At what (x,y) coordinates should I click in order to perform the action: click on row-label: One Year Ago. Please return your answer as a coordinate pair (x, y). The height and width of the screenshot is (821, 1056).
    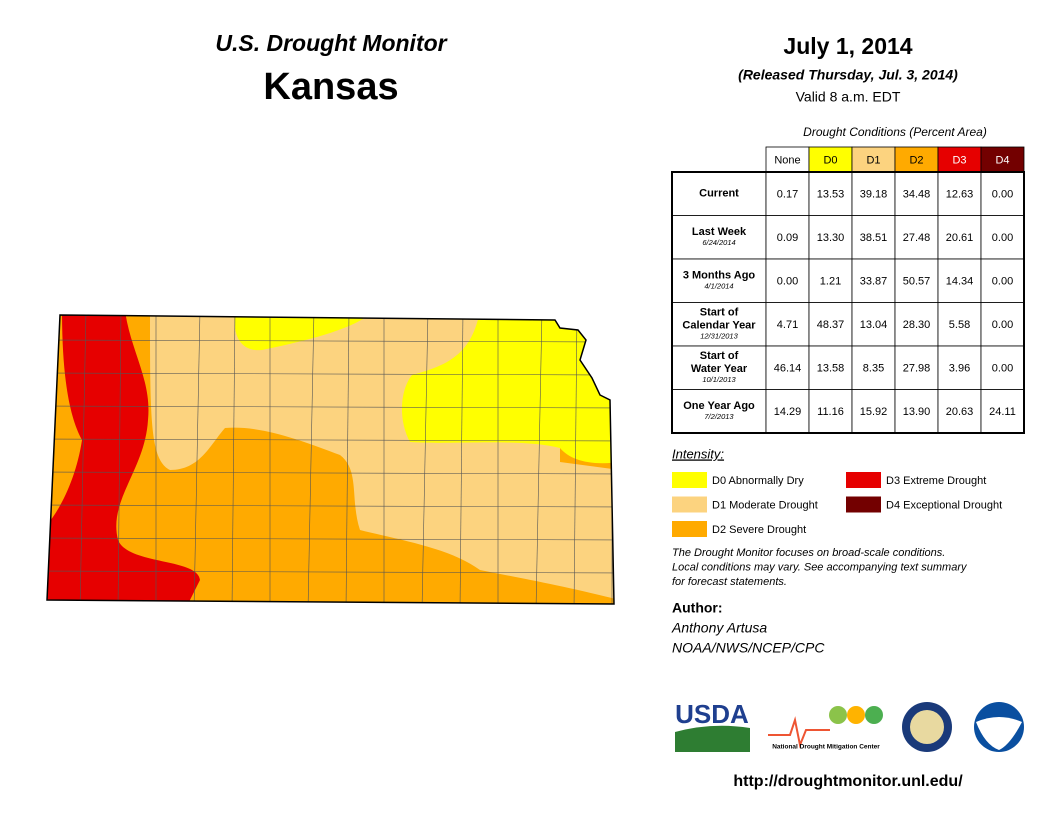
    Looking at the image, I should click on (719, 406).